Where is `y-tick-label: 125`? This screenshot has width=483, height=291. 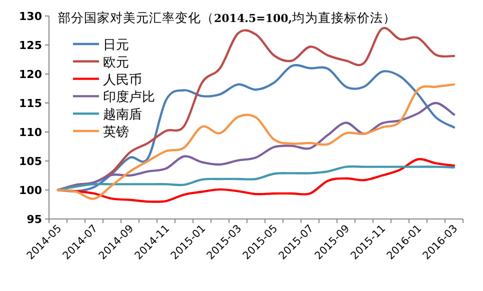 y-tick-label: 125 is located at coordinates (30, 45).